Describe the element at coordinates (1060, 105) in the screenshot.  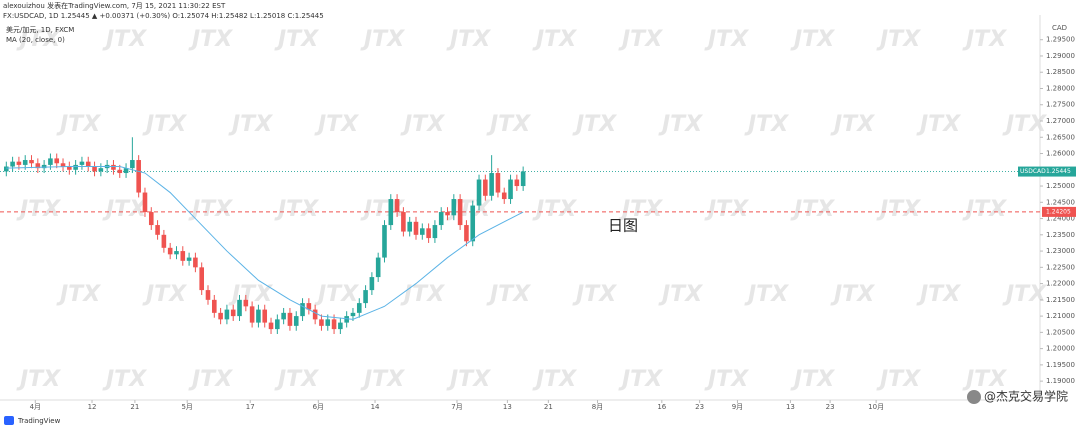
I see `y-tick-label: 1.27500` at that location.